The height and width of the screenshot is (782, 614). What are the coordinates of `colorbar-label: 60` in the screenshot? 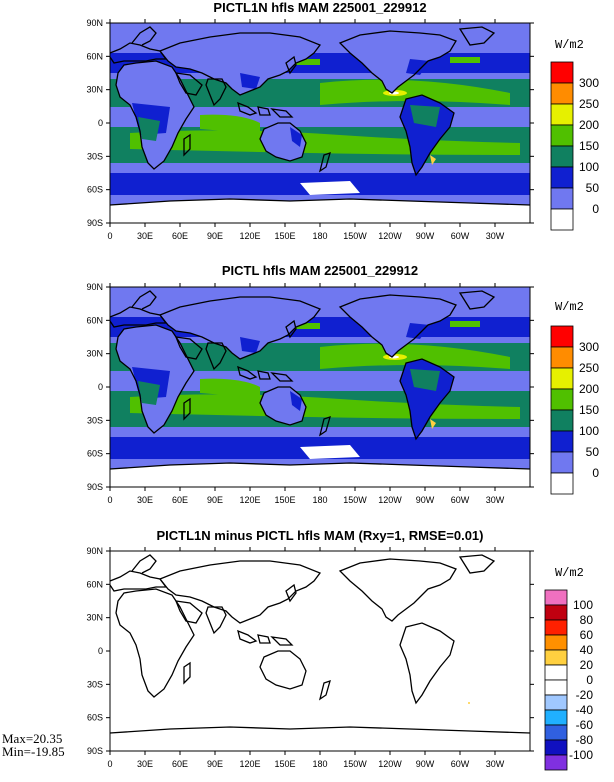 It's located at (587, 635).